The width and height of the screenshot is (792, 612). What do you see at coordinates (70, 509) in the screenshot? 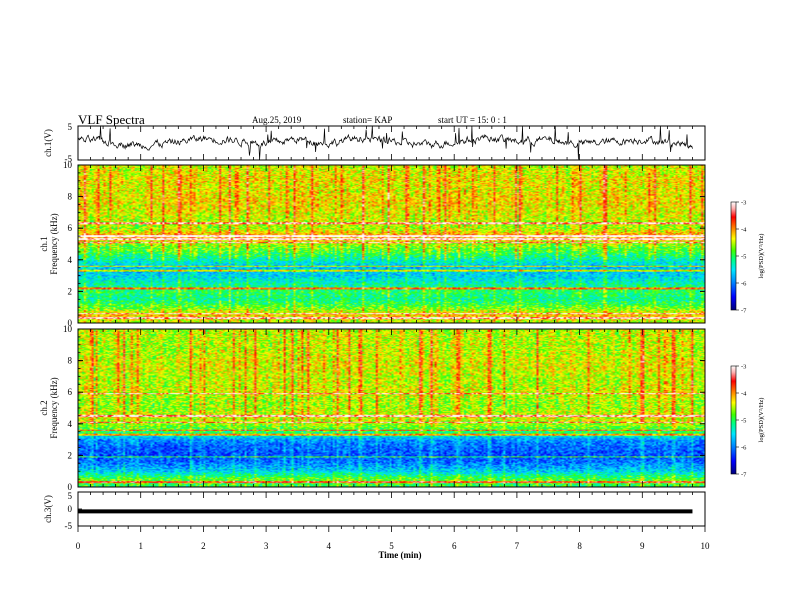
I see `ch3-ytick-0: 0` at bounding box center [70, 509].